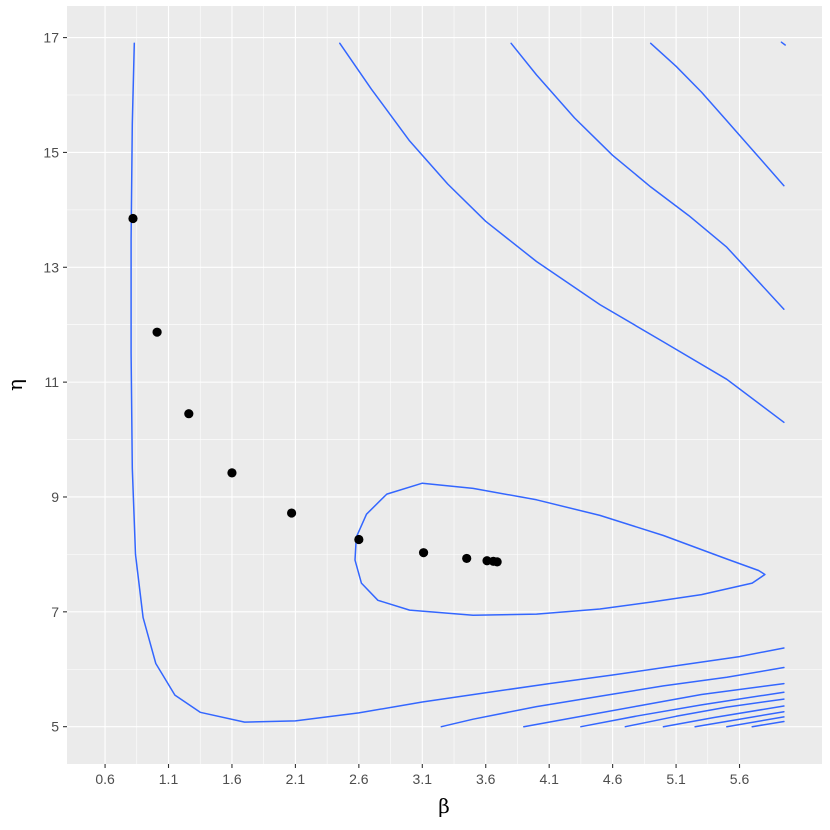 This screenshot has height=830, width=830. Describe the element at coordinates (613, 779) in the screenshot. I see `x-tick-label: 4.6` at that location.